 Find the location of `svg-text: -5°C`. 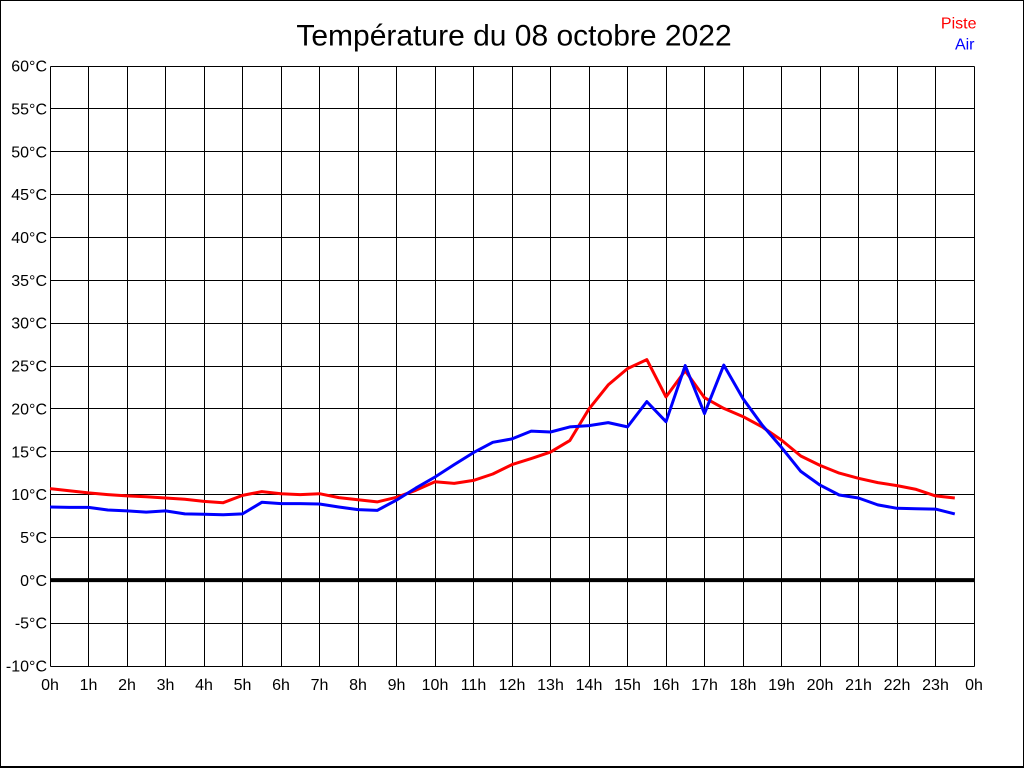

svg-text: -5°C is located at coordinates (31, 624).